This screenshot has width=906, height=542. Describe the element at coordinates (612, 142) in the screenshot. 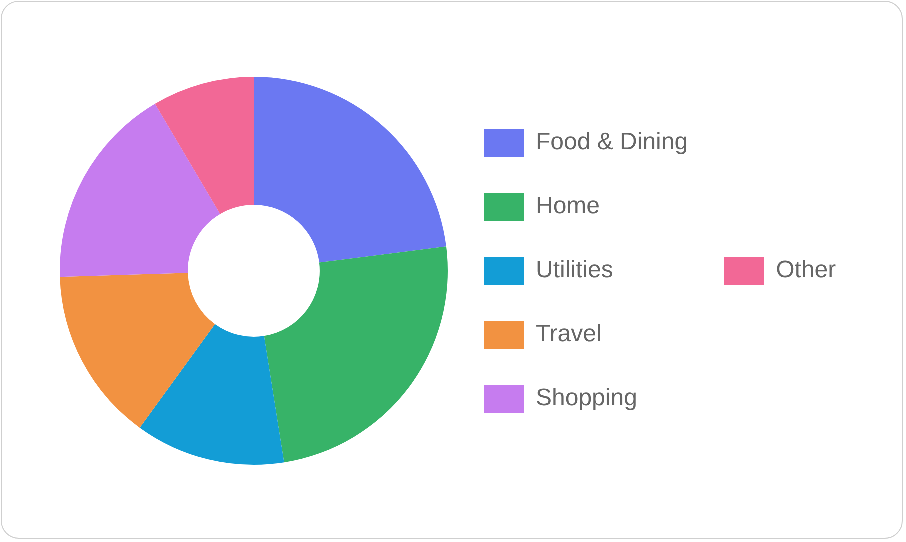

I see `legend-label: Food & Dining` at that location.